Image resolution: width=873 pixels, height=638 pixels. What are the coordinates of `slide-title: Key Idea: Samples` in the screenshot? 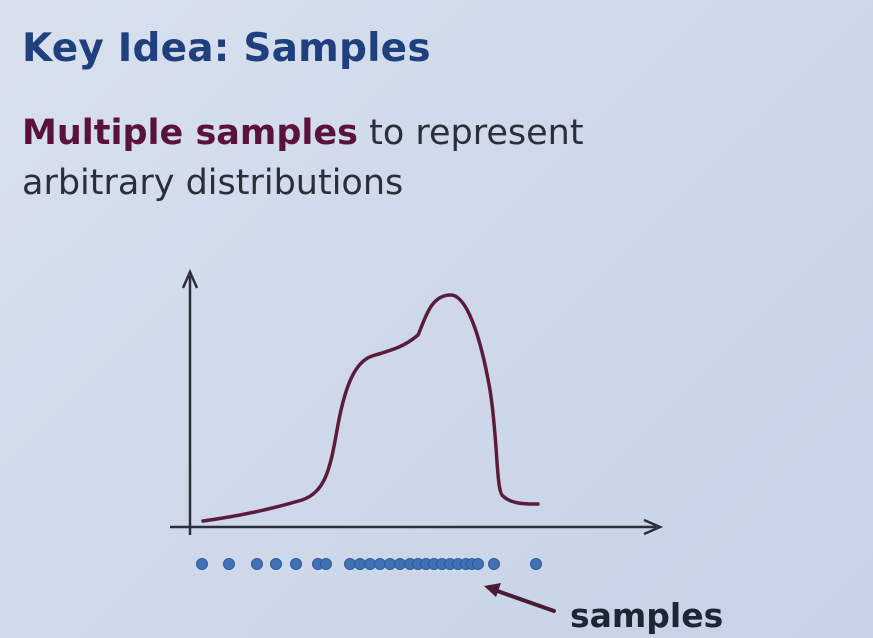 It's located at (226, 48).